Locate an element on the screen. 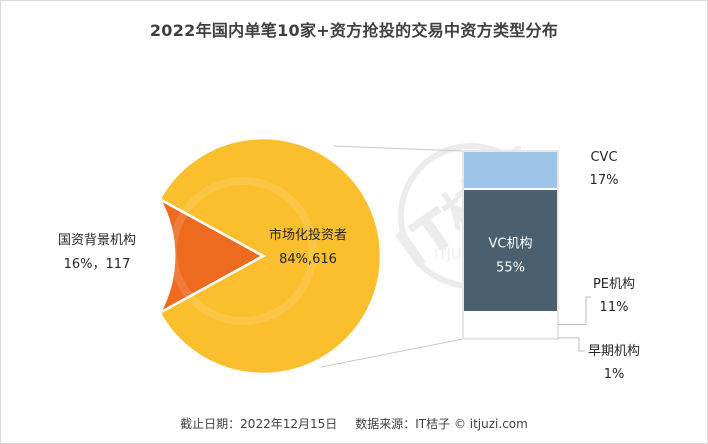 Image resolution: width=708 pixels, height=444 pixels. bar-label-pe-name: PE机构 is located at coordinates (614, 284).